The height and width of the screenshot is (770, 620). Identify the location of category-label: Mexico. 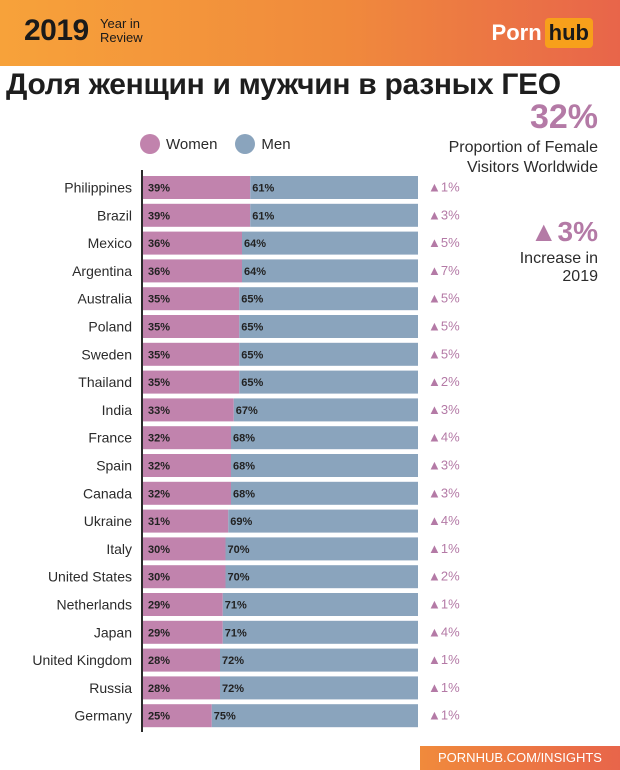
(110, 243).